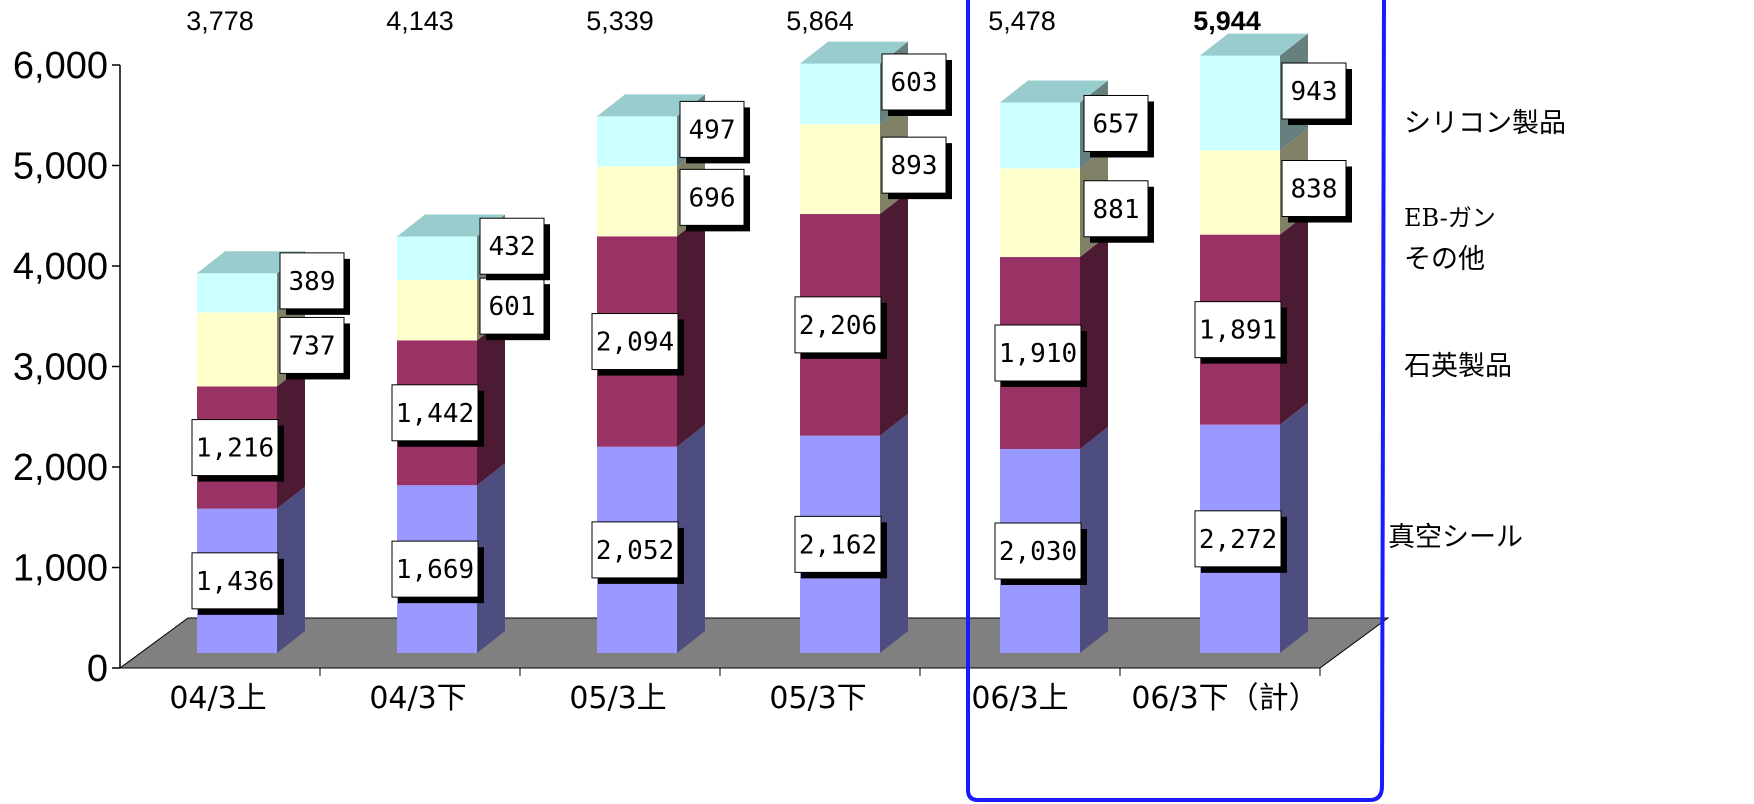  I want to click on data-label-group: 737, so click(314, 348).